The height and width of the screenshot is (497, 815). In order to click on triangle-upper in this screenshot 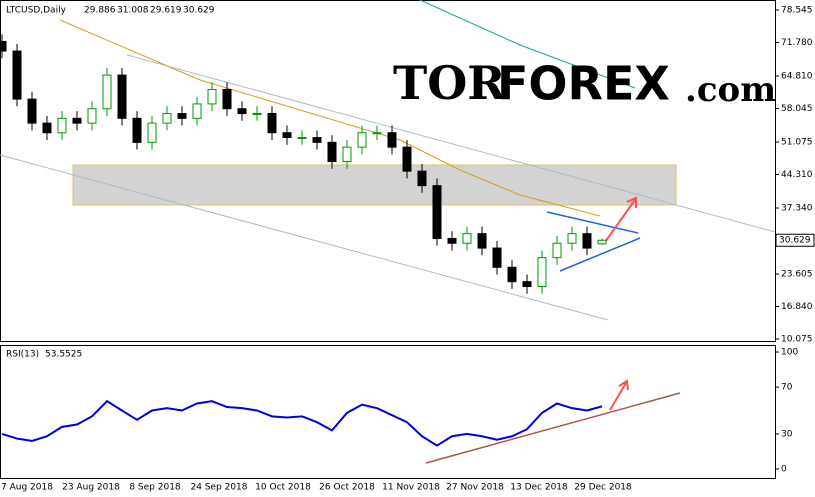, I will do `click(592, 222)`.